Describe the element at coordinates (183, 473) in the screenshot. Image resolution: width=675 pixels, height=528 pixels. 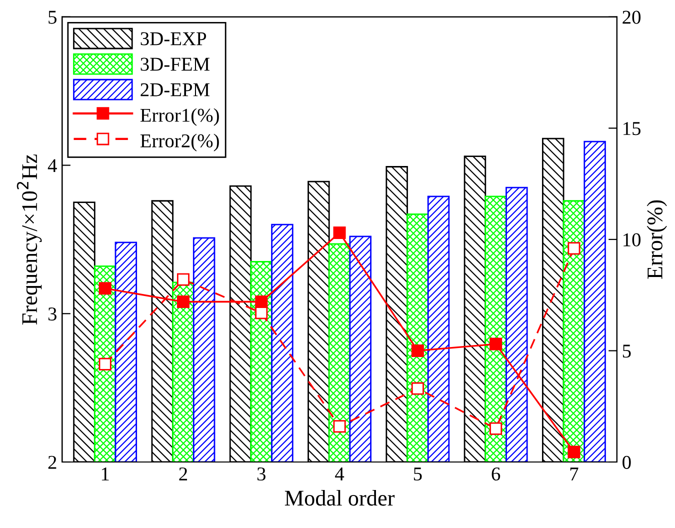
I see `x-tick-label: 2` at that location.